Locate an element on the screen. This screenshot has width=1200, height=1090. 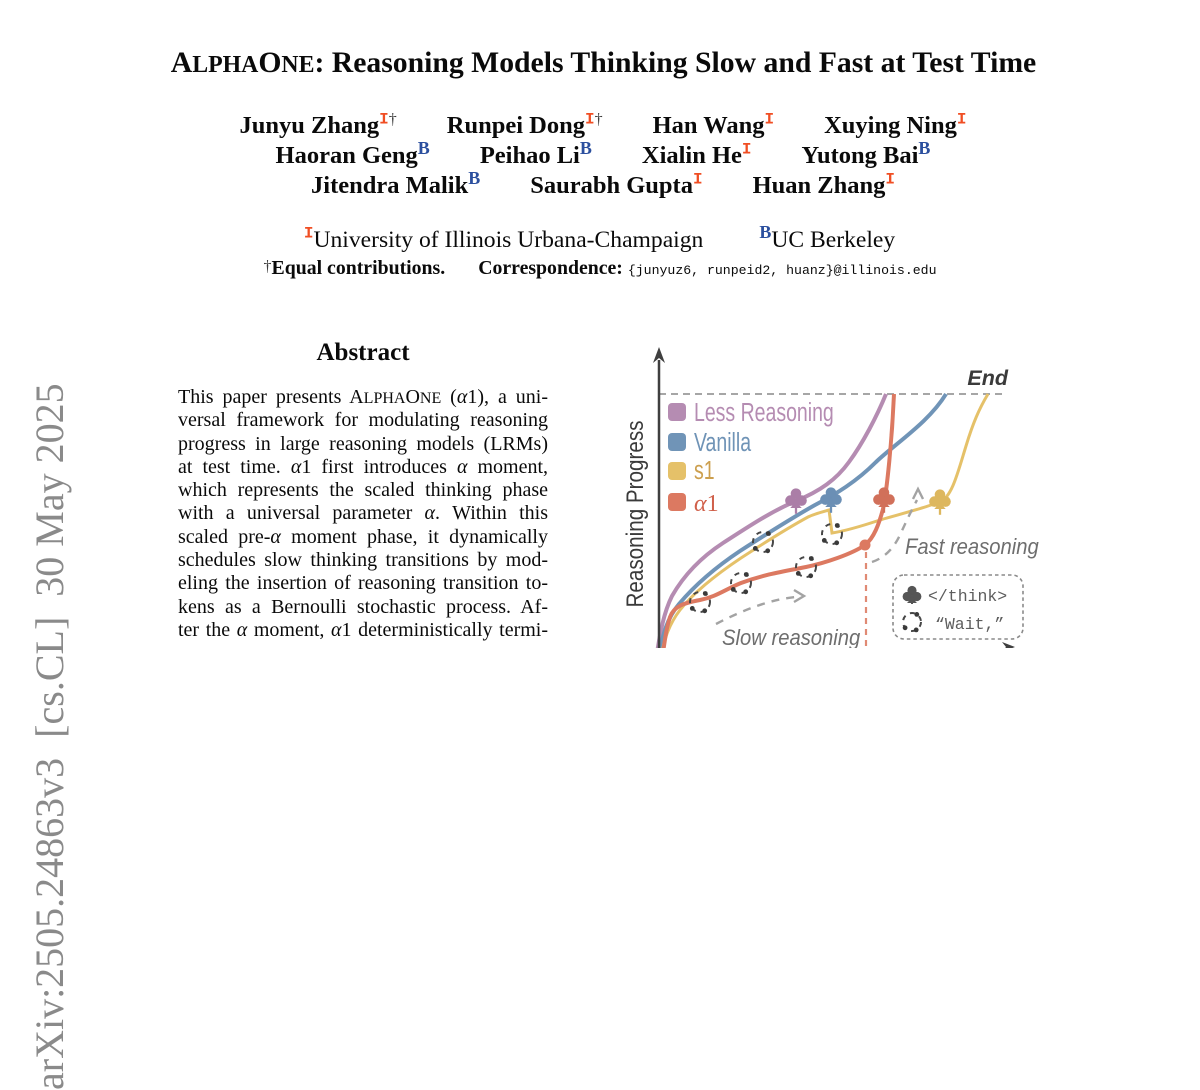
svg-text: Less Reasoning is located at coordinates (764, 411).